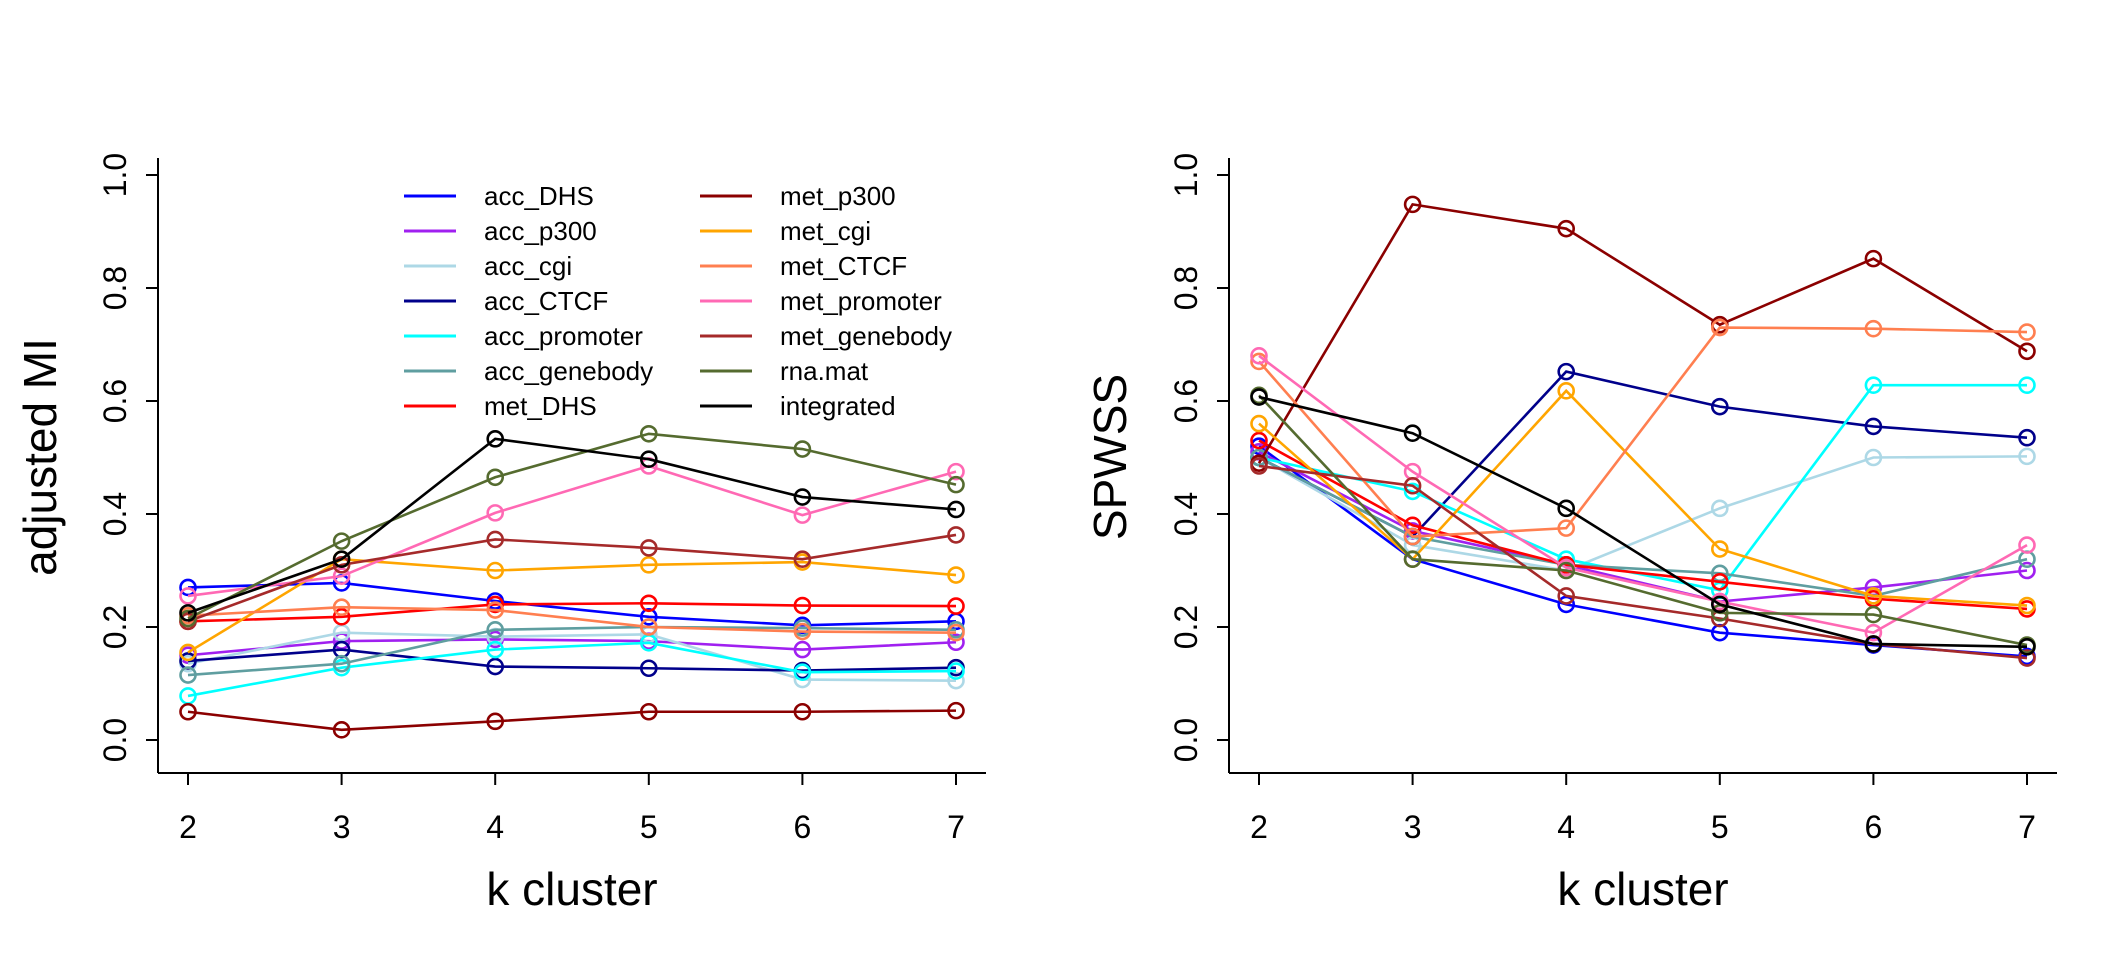  I want to click on legend-item: met_promoter, so click(821, 301).